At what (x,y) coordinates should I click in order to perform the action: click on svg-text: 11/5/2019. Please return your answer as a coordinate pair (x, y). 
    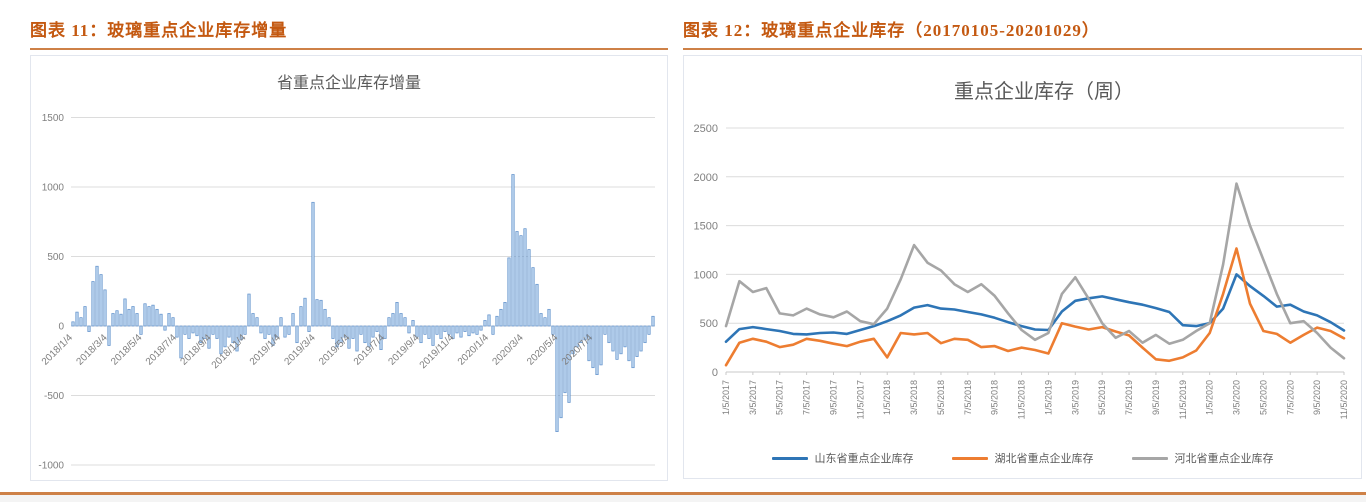
    Looking at the image, I should click on (1183, 399).